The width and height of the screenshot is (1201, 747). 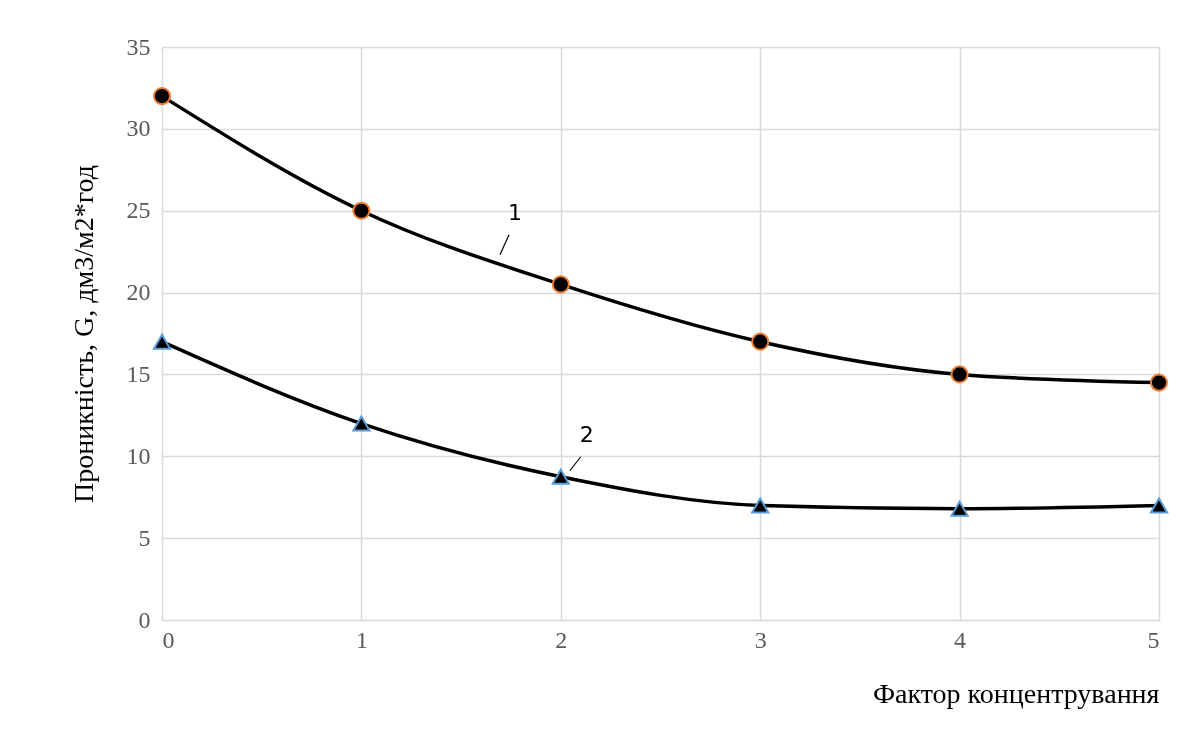 What do you see at coordinates (1016, 693) in the screenshot?
I see `x-axis-title: Фактор концентрування` at bounding box center [1016, 693].